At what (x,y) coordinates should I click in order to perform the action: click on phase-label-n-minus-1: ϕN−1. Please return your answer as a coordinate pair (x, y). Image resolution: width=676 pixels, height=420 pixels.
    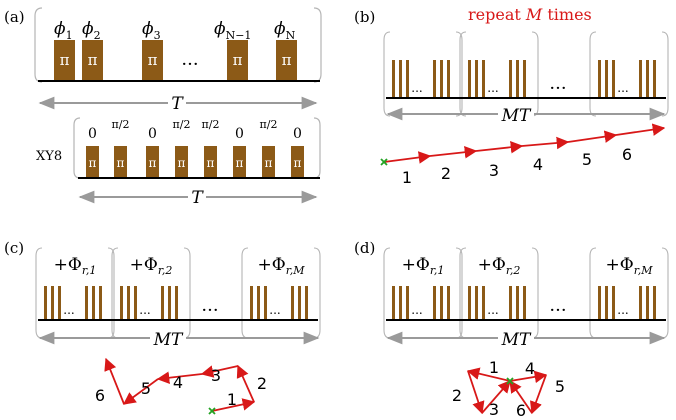
    Looking at the image, I should click on (232, 30).